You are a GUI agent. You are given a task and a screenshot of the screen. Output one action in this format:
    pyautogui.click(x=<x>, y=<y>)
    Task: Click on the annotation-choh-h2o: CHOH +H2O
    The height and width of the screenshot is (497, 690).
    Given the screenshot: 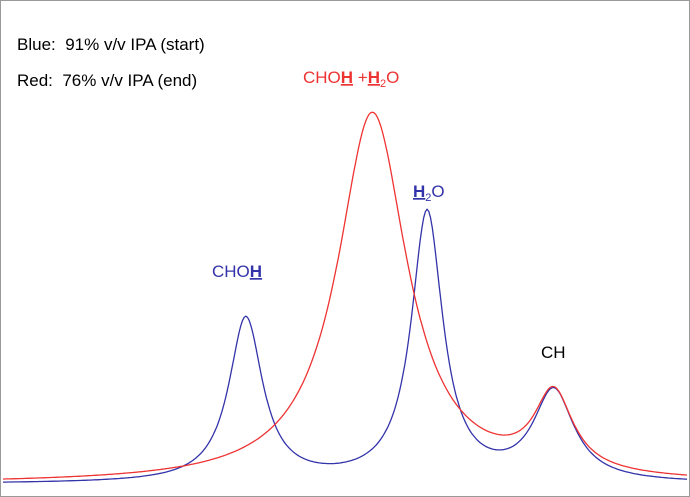 What is the action you would take?
    pyautogui.click(x=351, y=79)
    